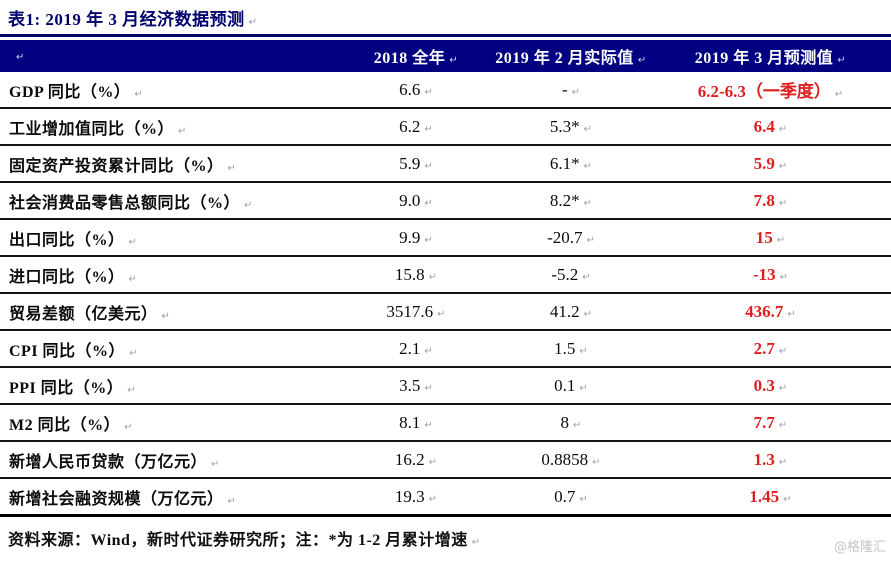 Image resolution: width=891 pixels, height=561 pixels. Describe the element at coordinates (416, 164) in the screenshot. I see `cell-2018: 5.9 ↵` at that location.